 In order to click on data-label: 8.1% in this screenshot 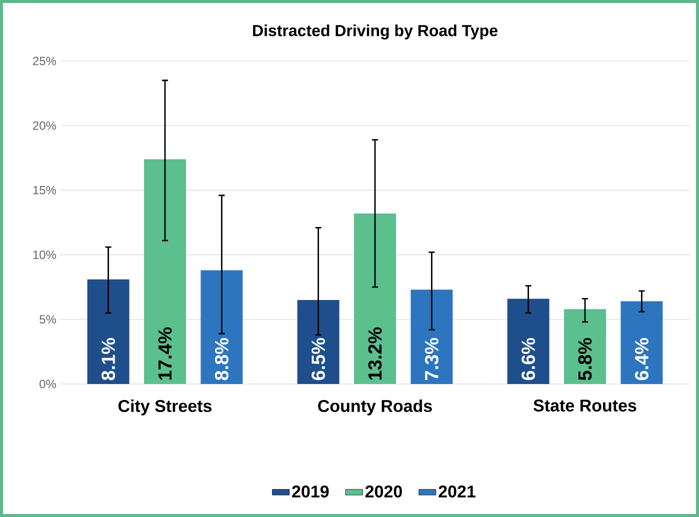, I will do `click(109, 359)`.